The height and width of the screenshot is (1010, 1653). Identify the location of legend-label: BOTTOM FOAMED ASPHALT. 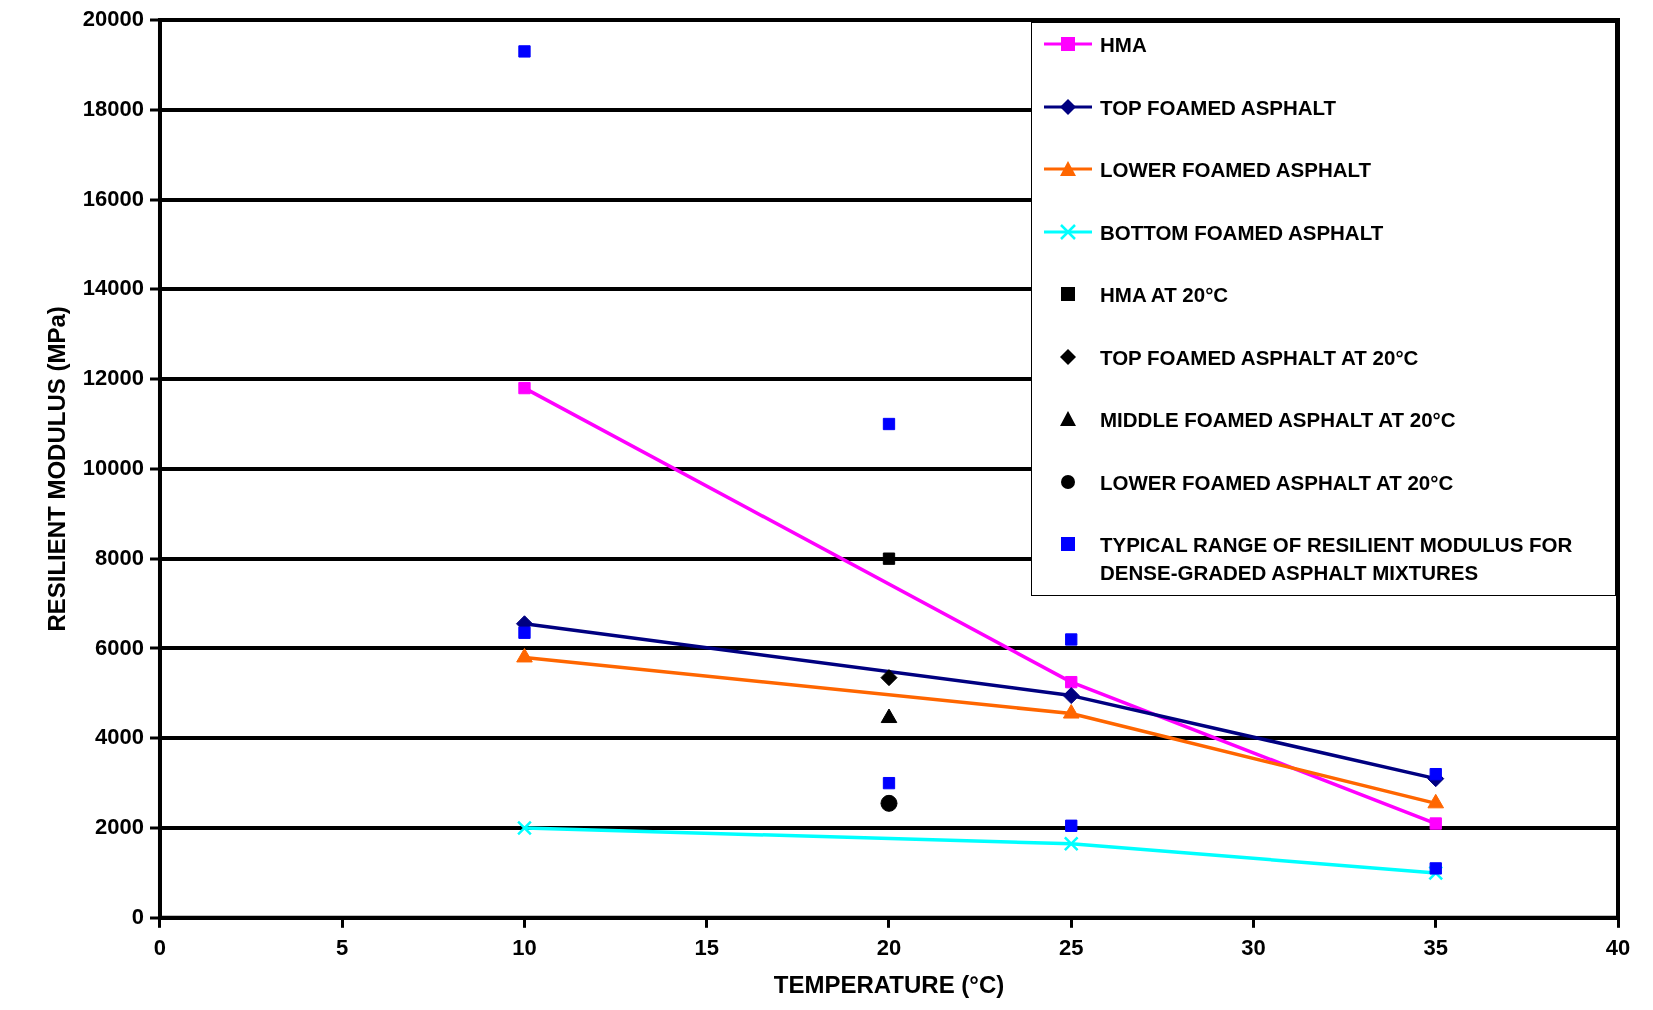
(1242, 232).